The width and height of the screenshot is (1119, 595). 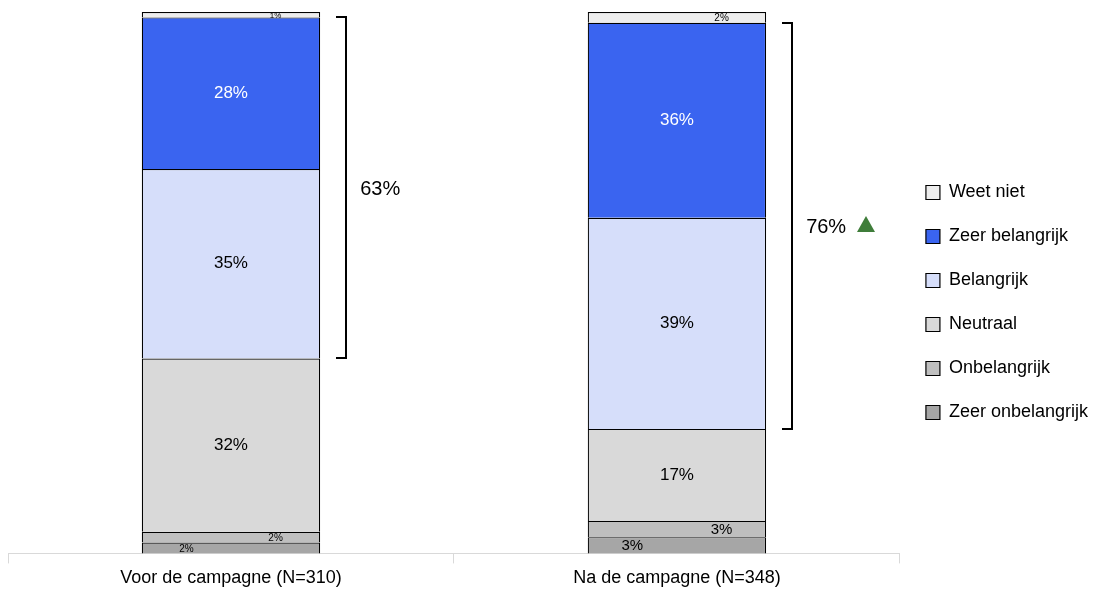 What do you see at coordinates (988, 279) in the screenshot?
I see `legend-label: Belangrijk` at bounding box center [988, 279].